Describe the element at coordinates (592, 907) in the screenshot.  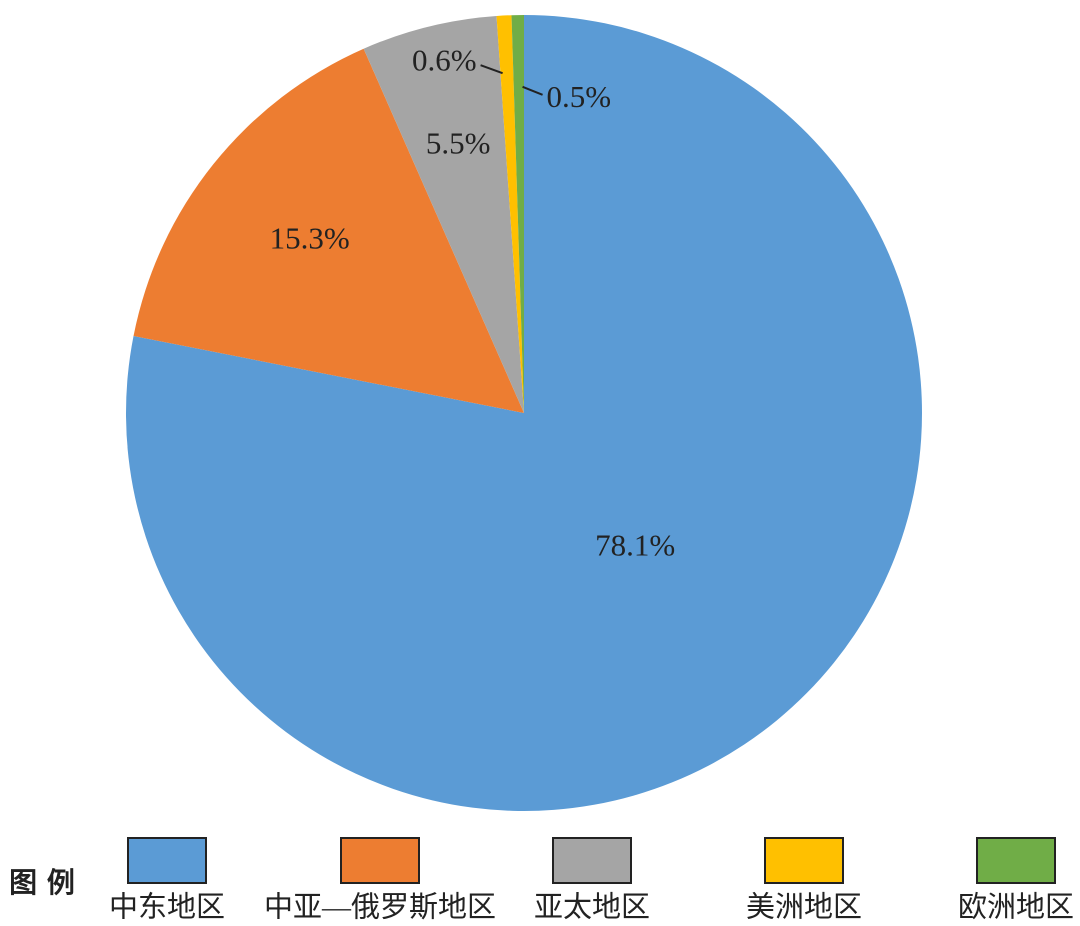
I see `legend-label: 亚太地区` at that location.